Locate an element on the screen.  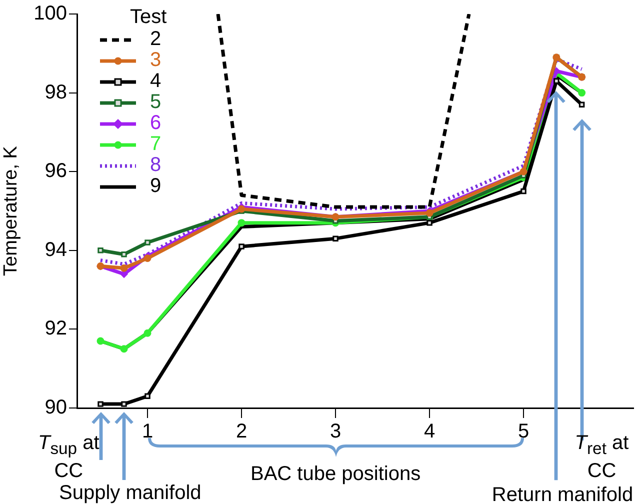
y-tick-label: 94 is located at coordinates (55, 249).